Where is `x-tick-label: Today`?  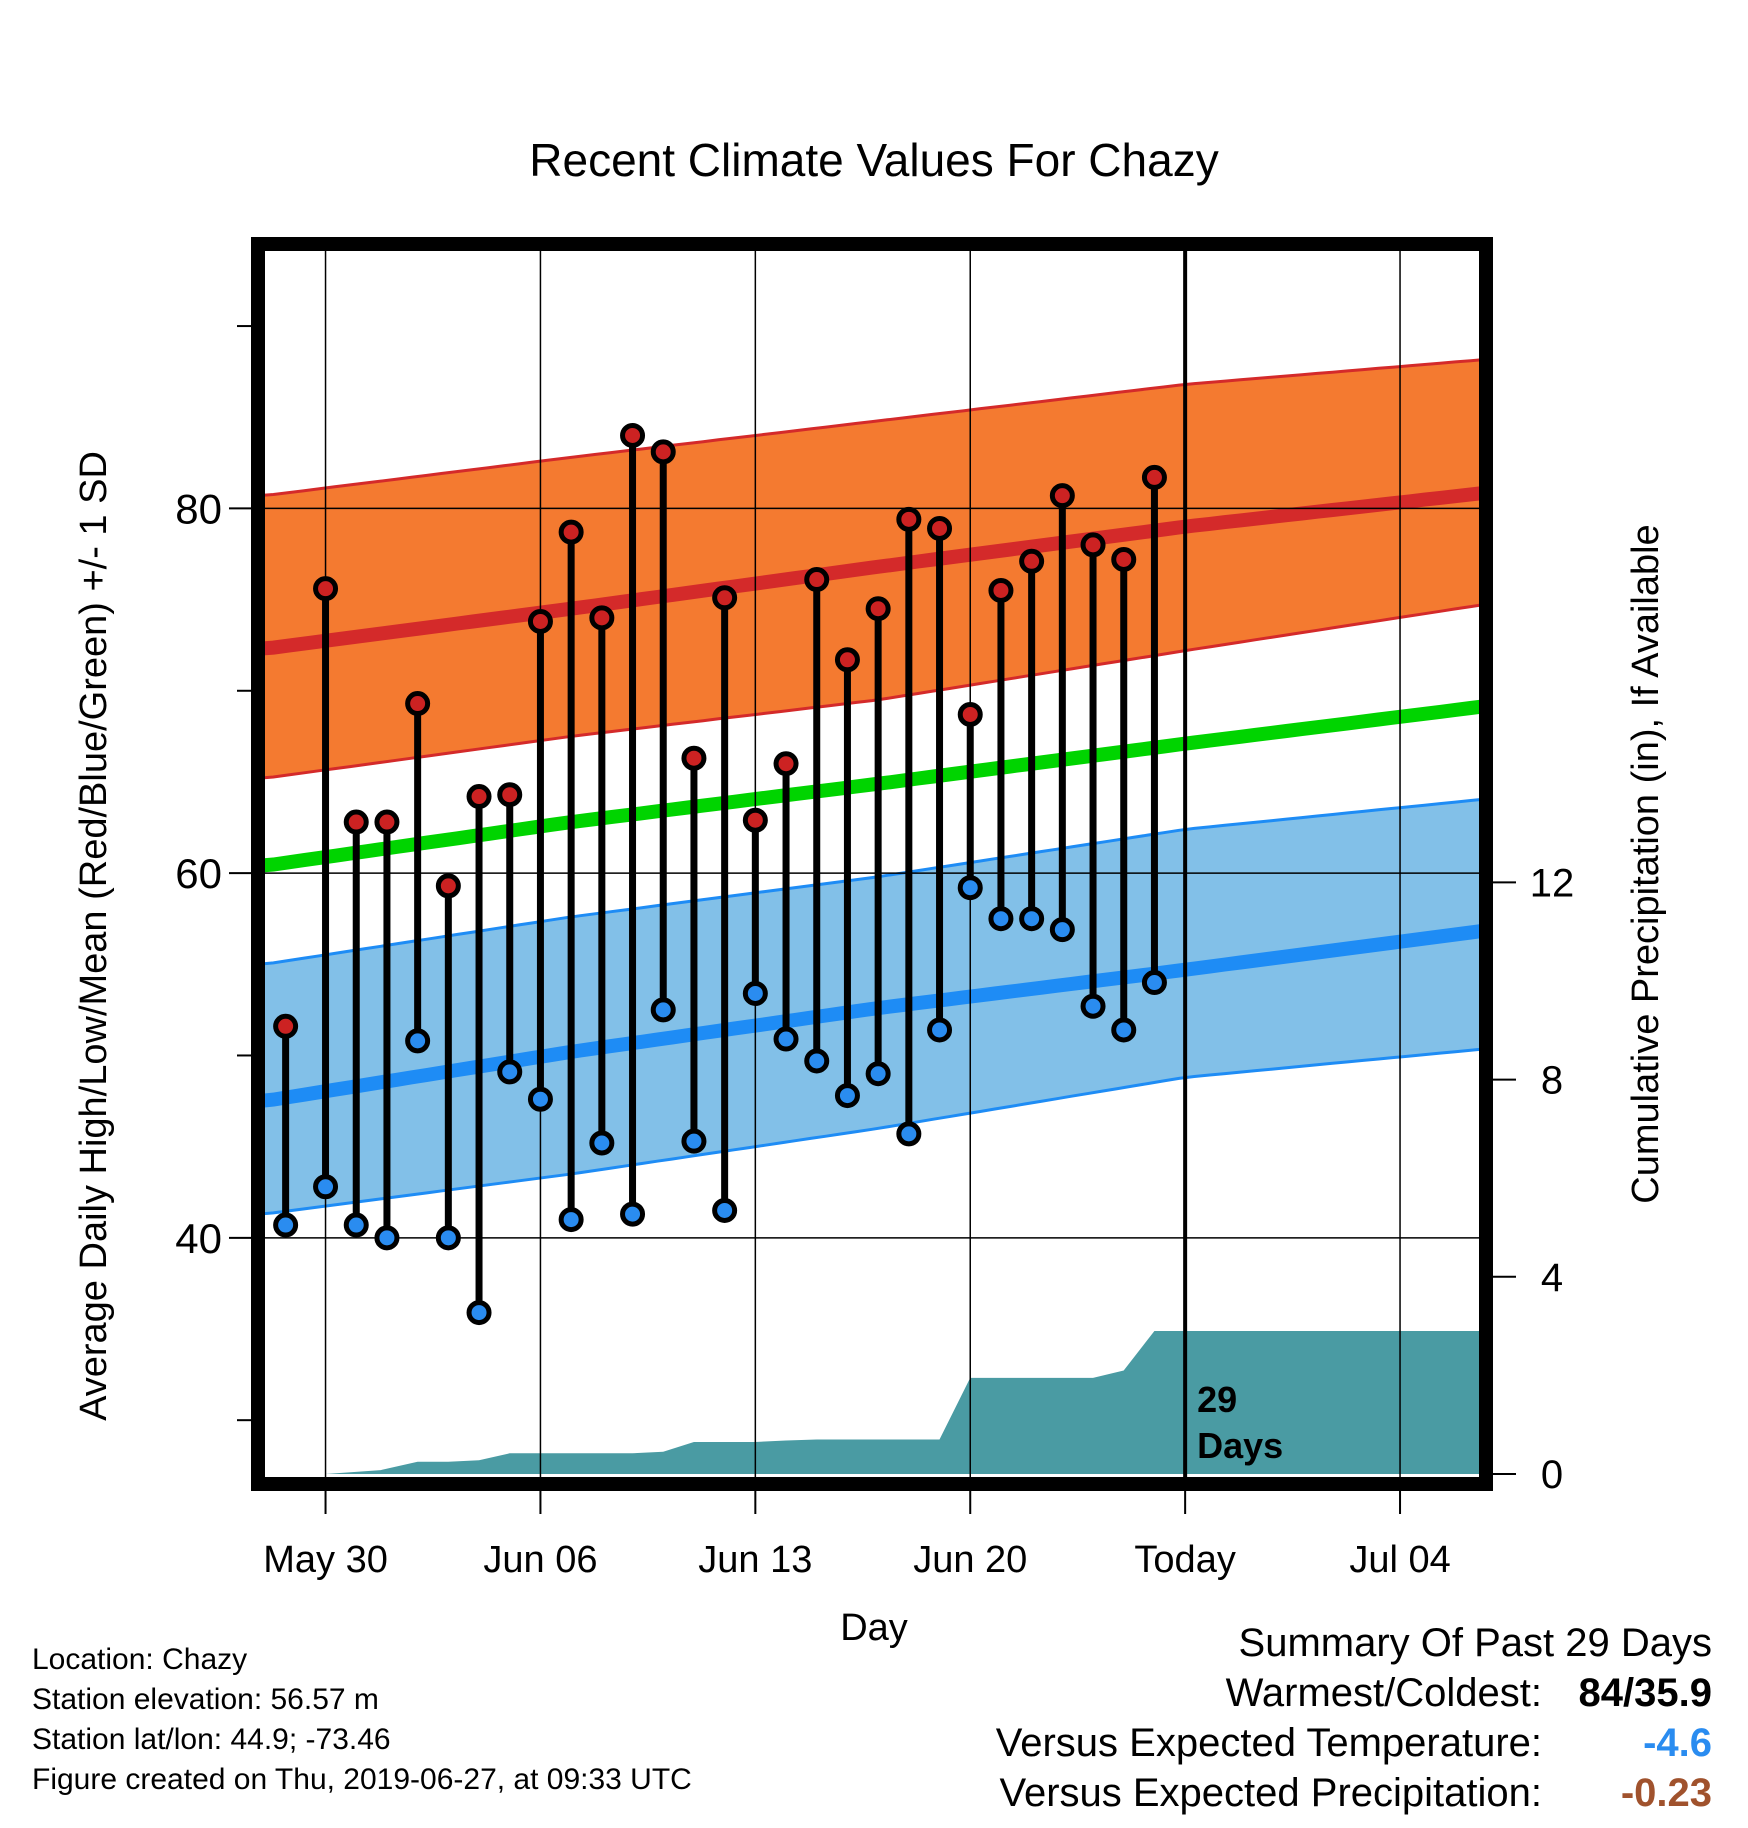
x-tick-label: Today is located at coordinates (1184, 1560).